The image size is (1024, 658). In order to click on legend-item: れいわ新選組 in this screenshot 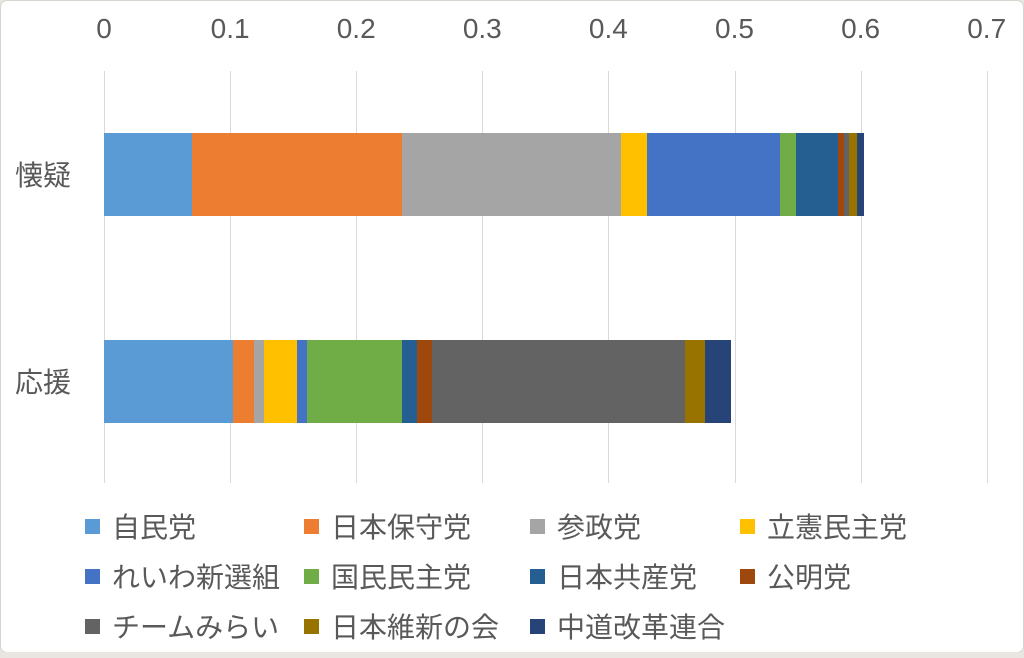, I will do `click(182, 576)`.